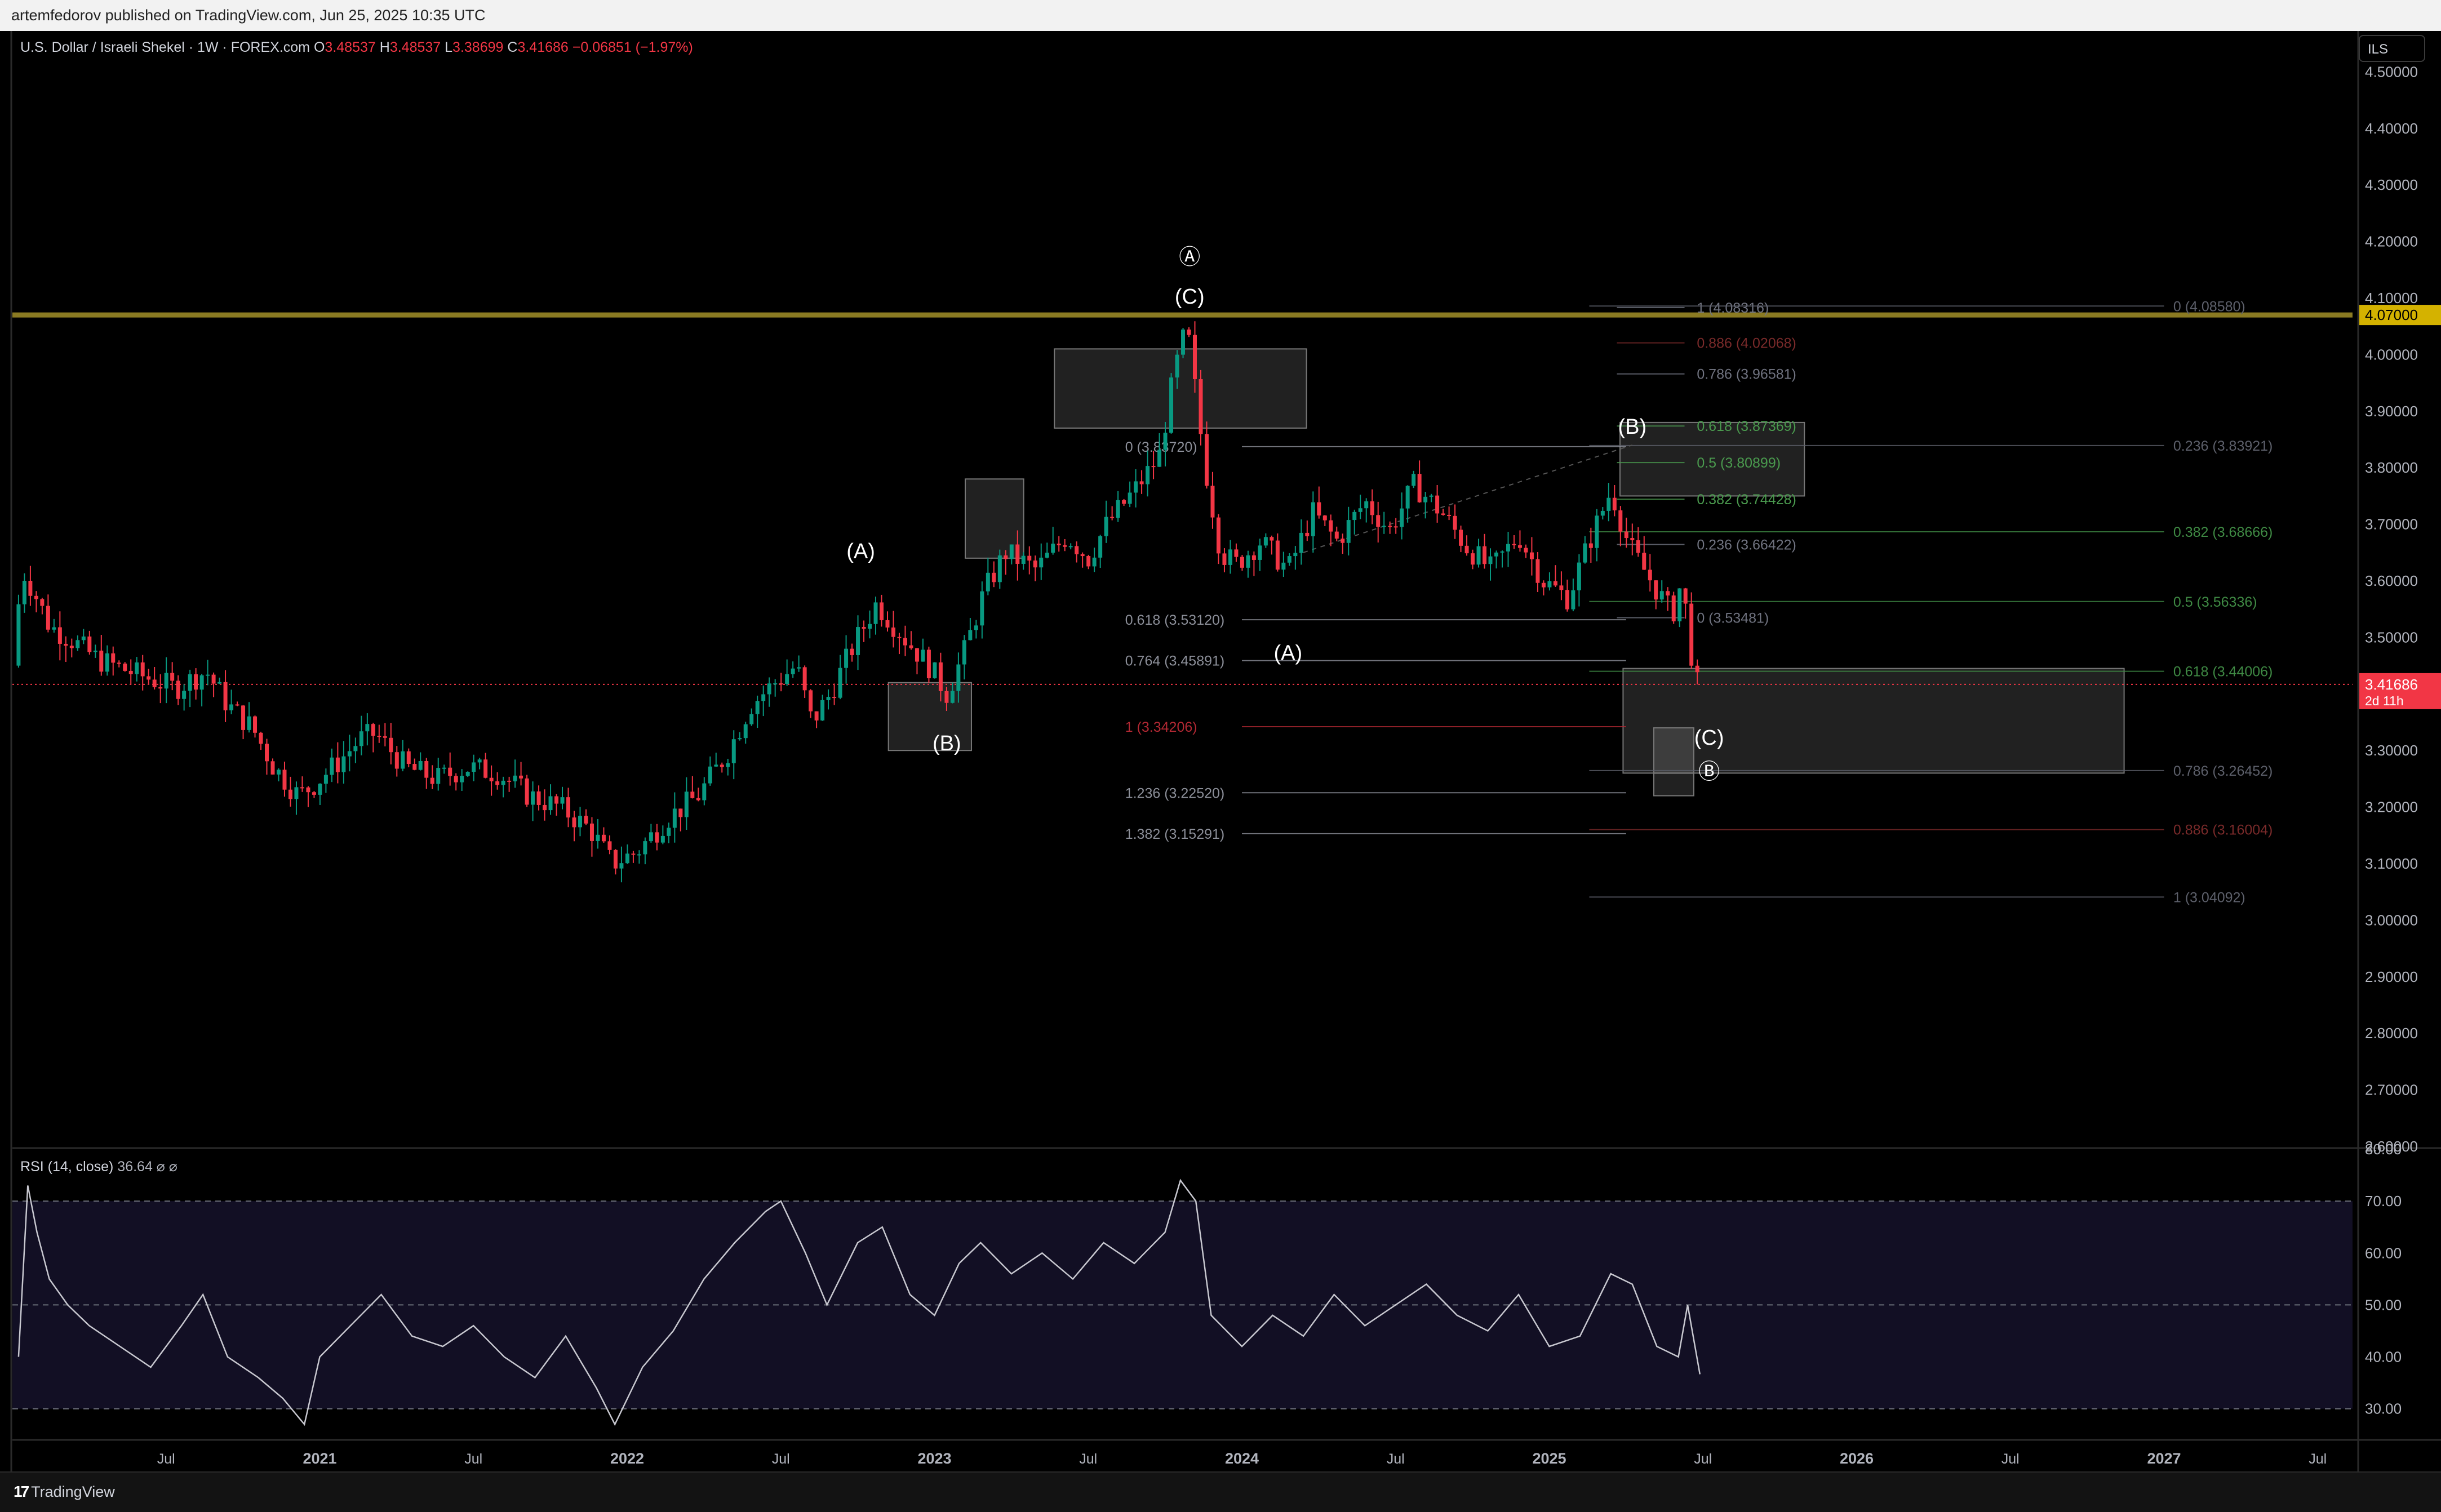  Describe the element at coordinates (319, 1458) in the screenshot. I see `time-tick-label: 2021` at that location.